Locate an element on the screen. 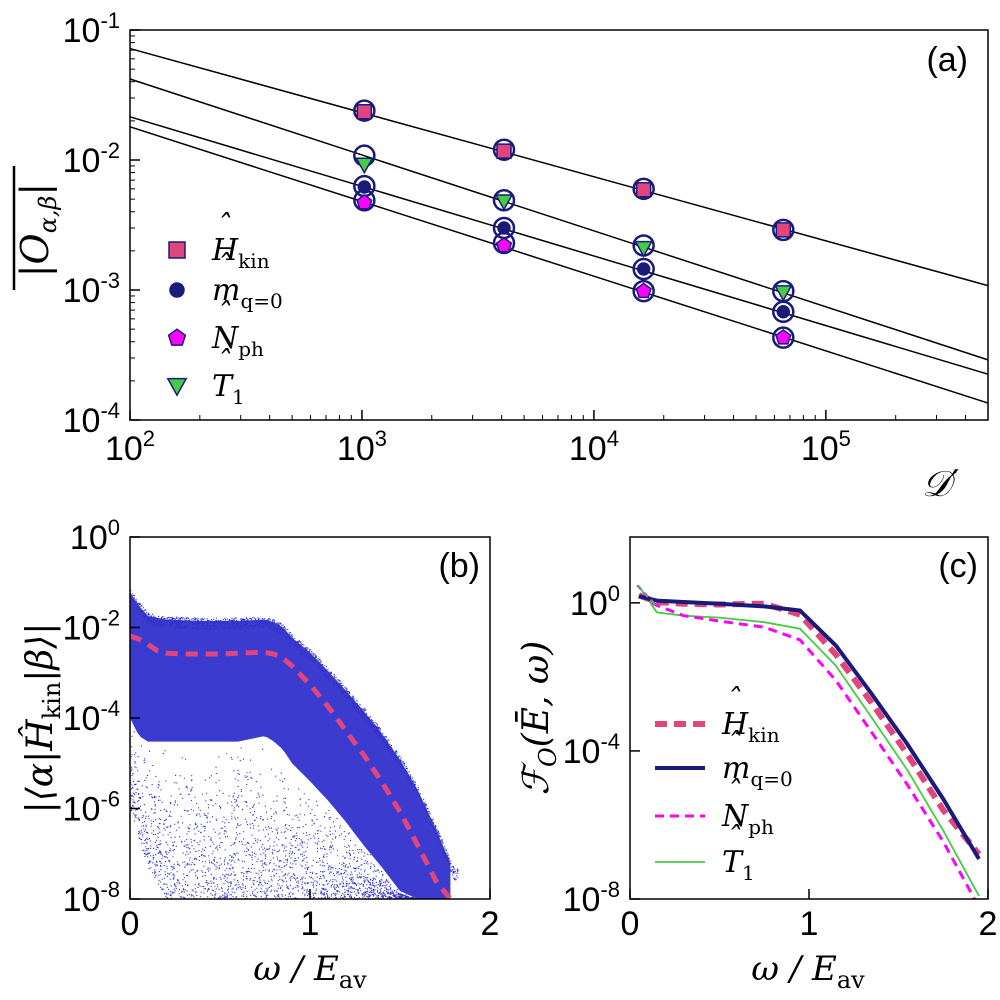 This screenshot has width=1000, height=1000. panel-a-xtick-label: 10⁴ is located at coordinates (594, 447).